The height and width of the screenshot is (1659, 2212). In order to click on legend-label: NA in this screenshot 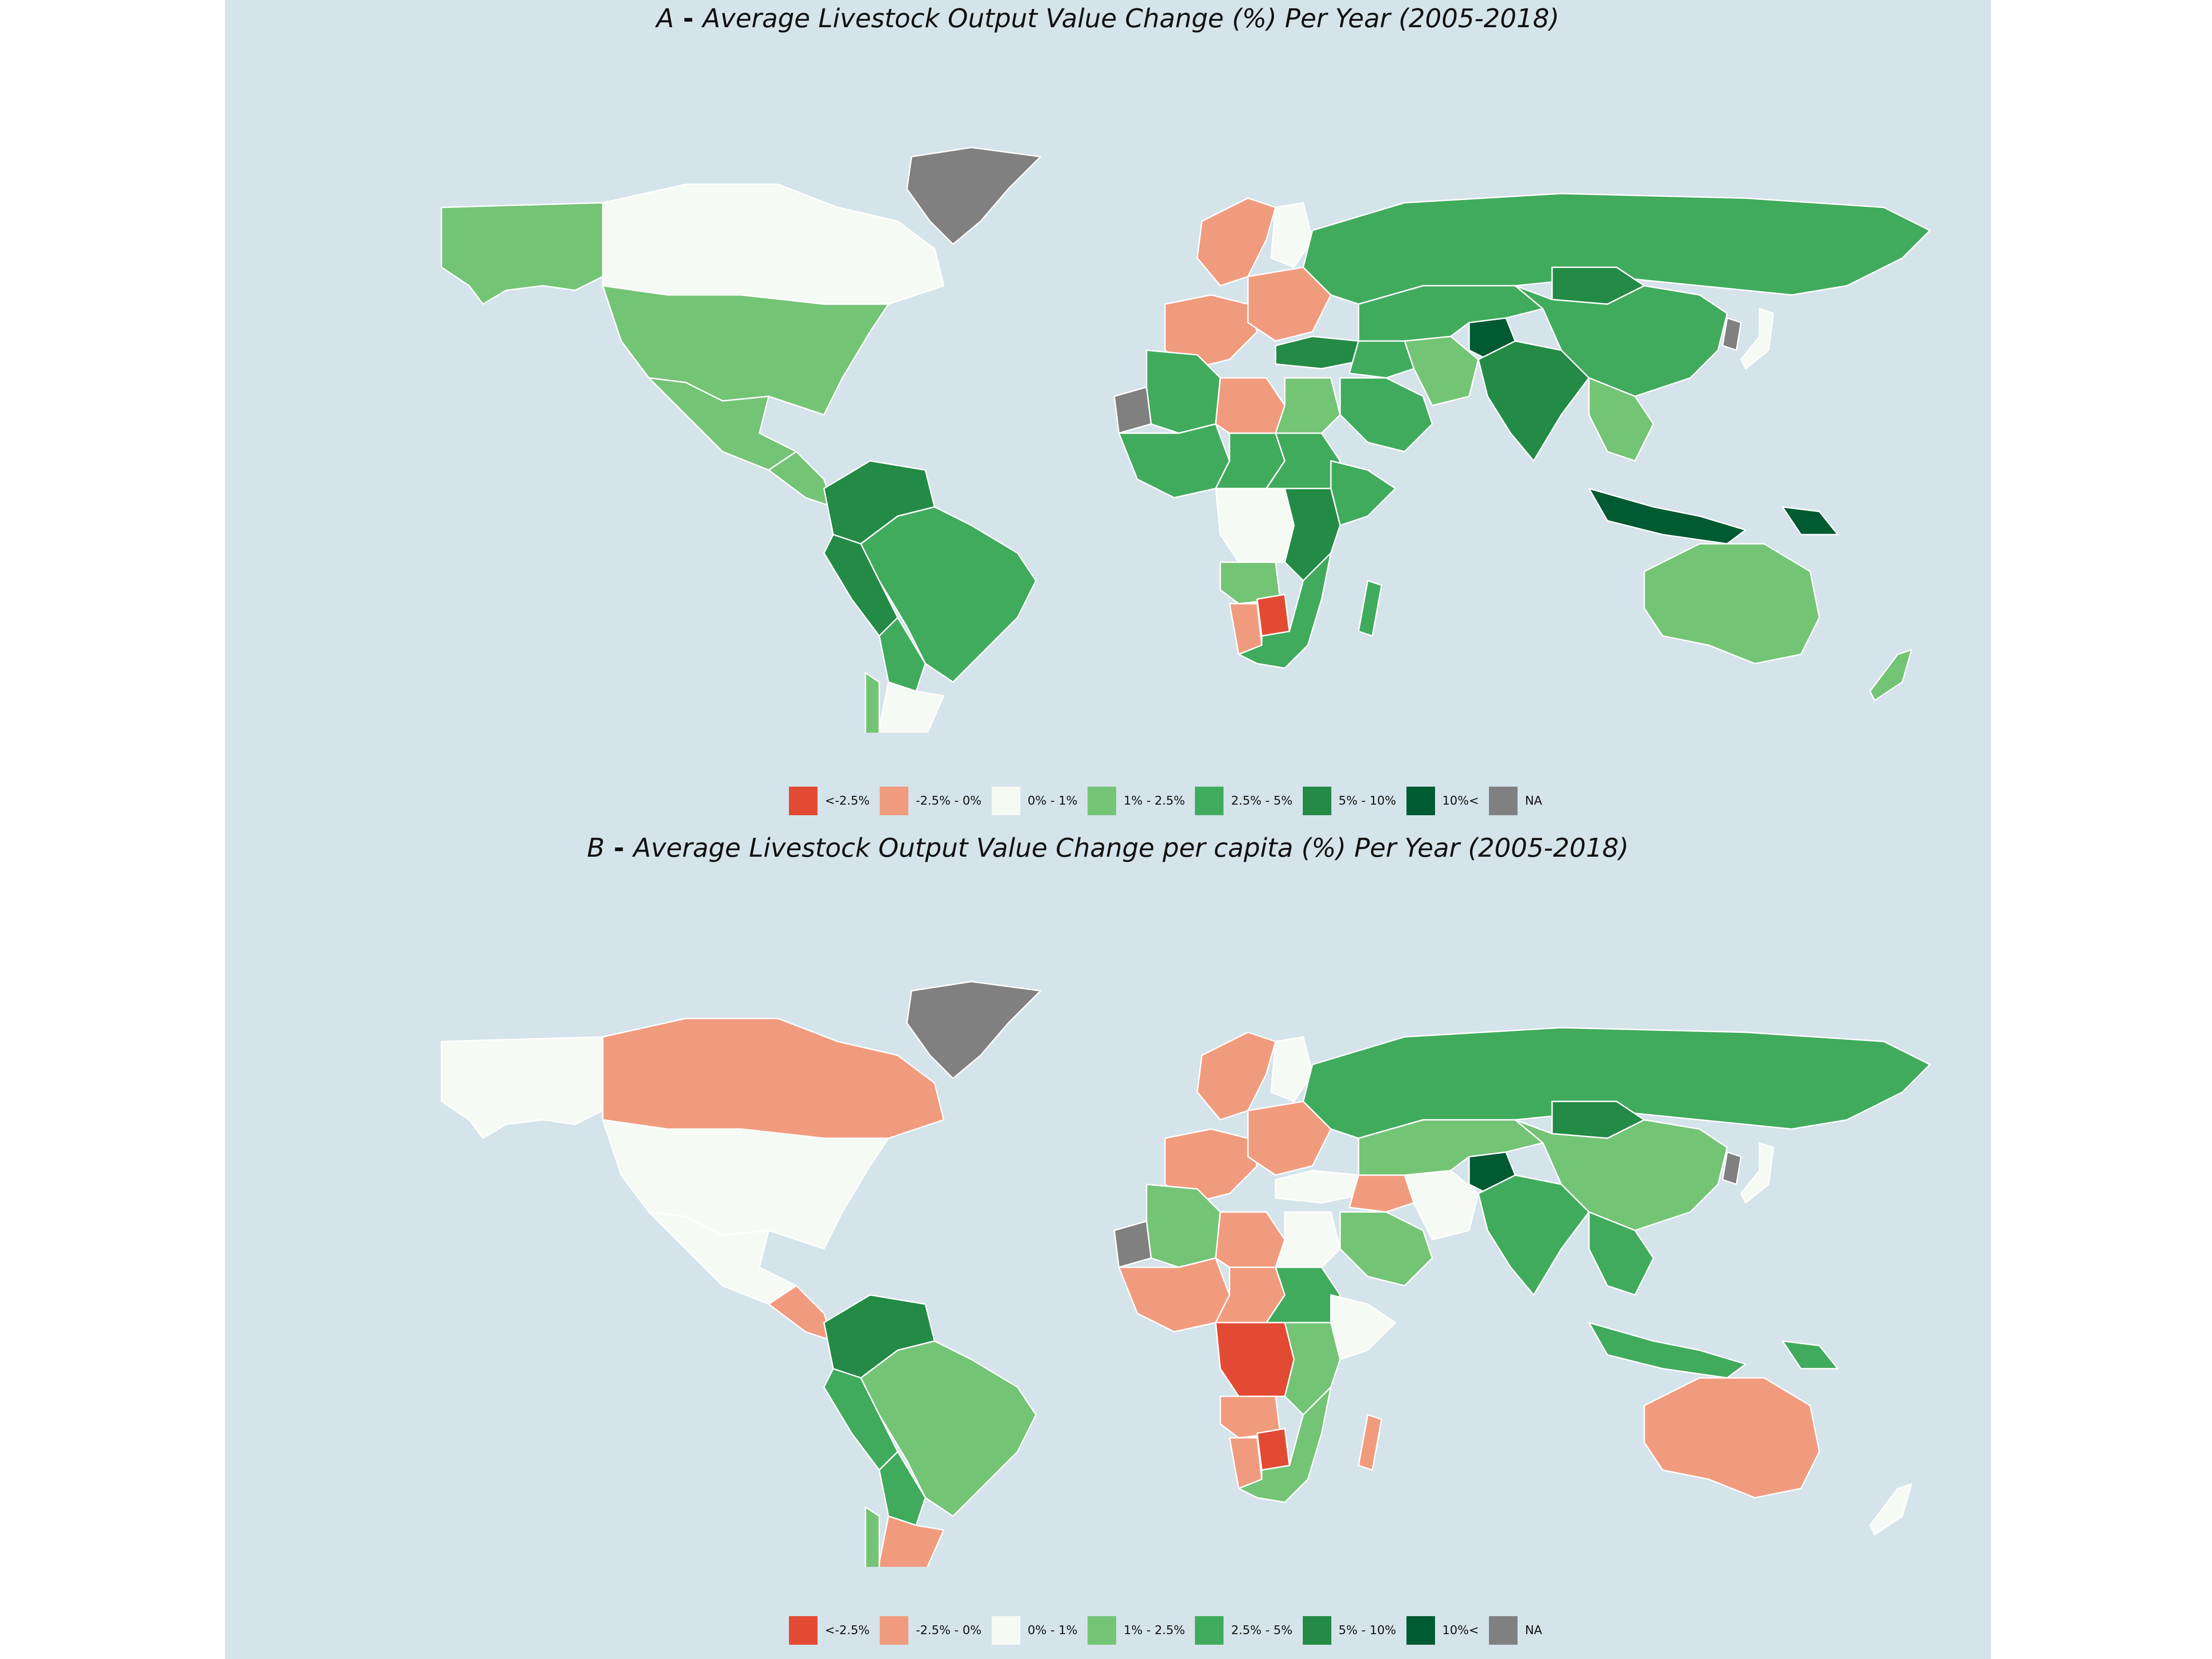, I will do `click(1533, 1630)`.